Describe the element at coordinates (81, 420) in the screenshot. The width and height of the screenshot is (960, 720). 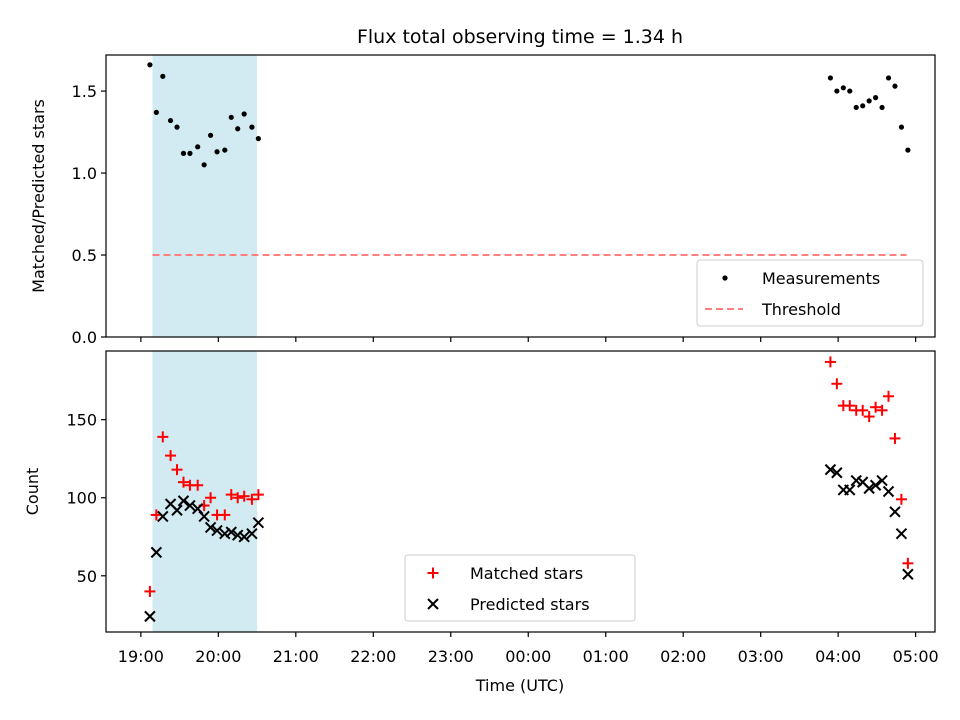
I see `y-tick-label: 150` at that location.